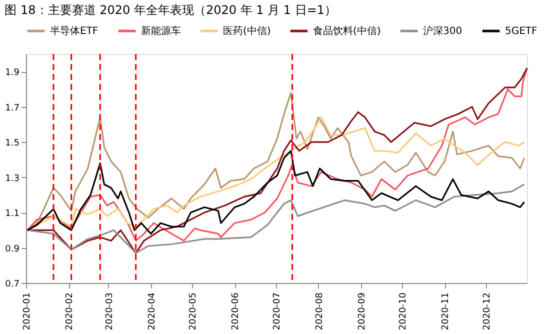 The image size is (550, 334). What do you see at coordinates (152, 311) in the screenshot?
I see `x-tick-label: 2020-04` at bounding box center [152, 311].